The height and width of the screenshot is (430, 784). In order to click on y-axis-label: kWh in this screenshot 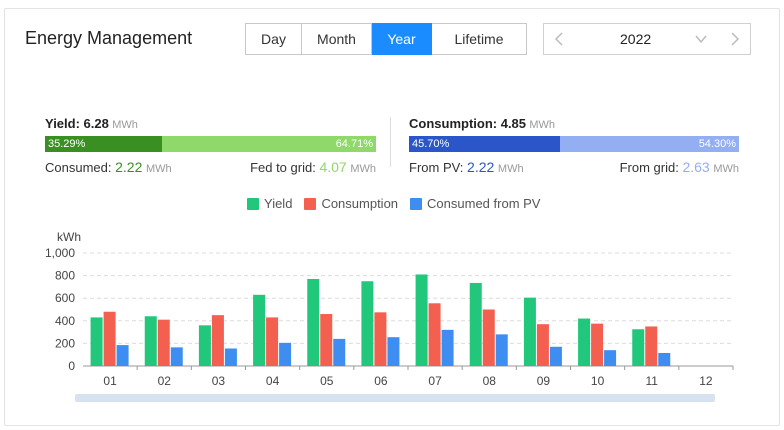, I will do `click(69, 237)`.